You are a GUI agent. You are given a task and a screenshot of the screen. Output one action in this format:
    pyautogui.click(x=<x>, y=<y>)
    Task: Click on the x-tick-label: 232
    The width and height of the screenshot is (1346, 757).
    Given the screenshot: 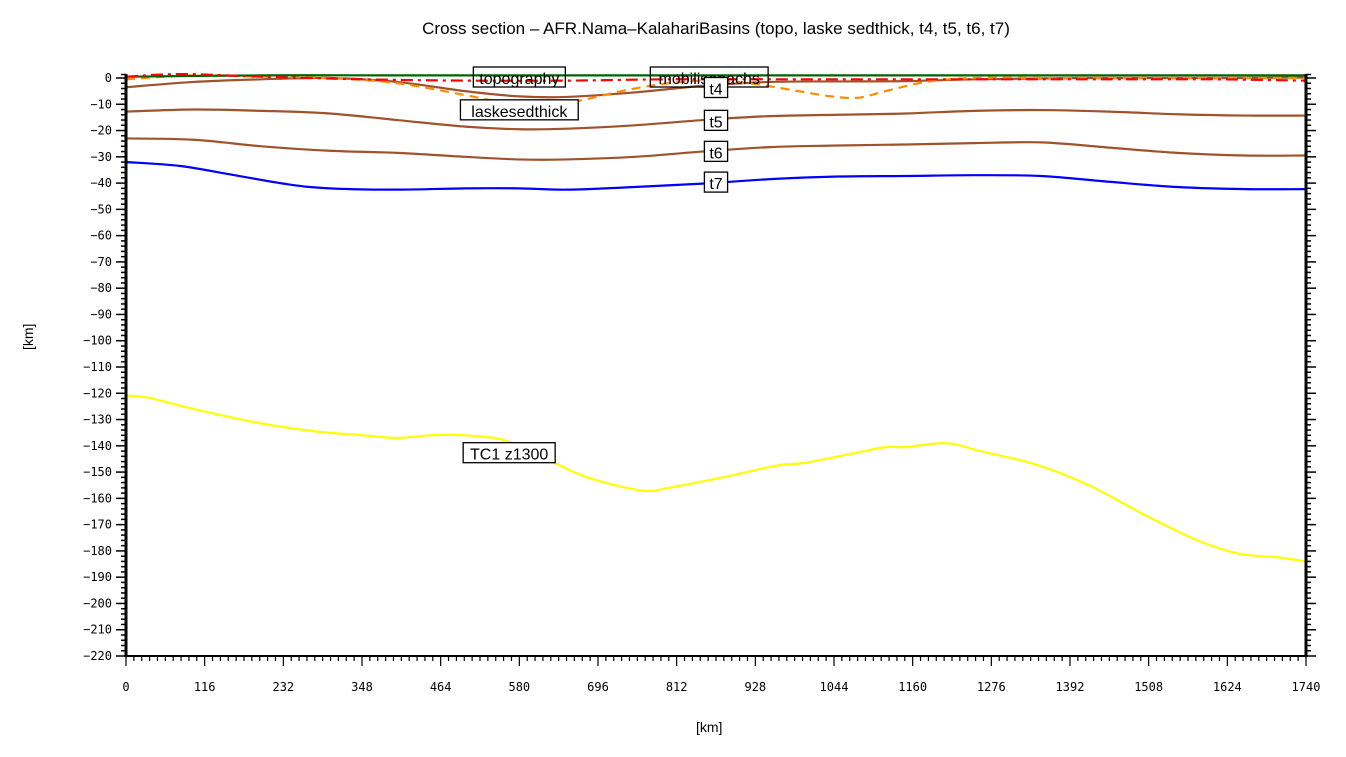 What is the action you would take?
    pyautogui.click(x=283, y=687)
    